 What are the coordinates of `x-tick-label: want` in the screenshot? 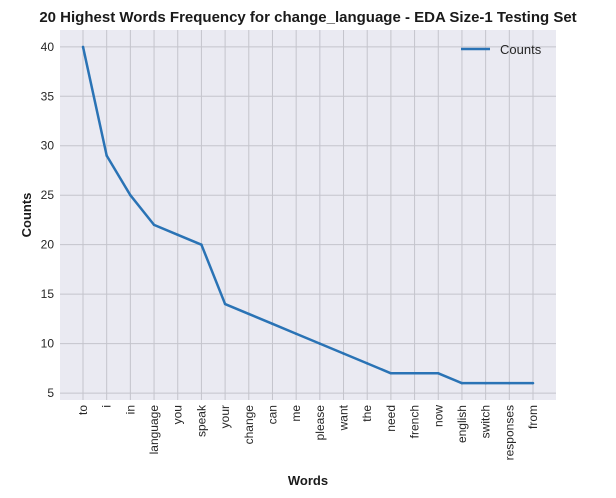 It's located at (344, 417).